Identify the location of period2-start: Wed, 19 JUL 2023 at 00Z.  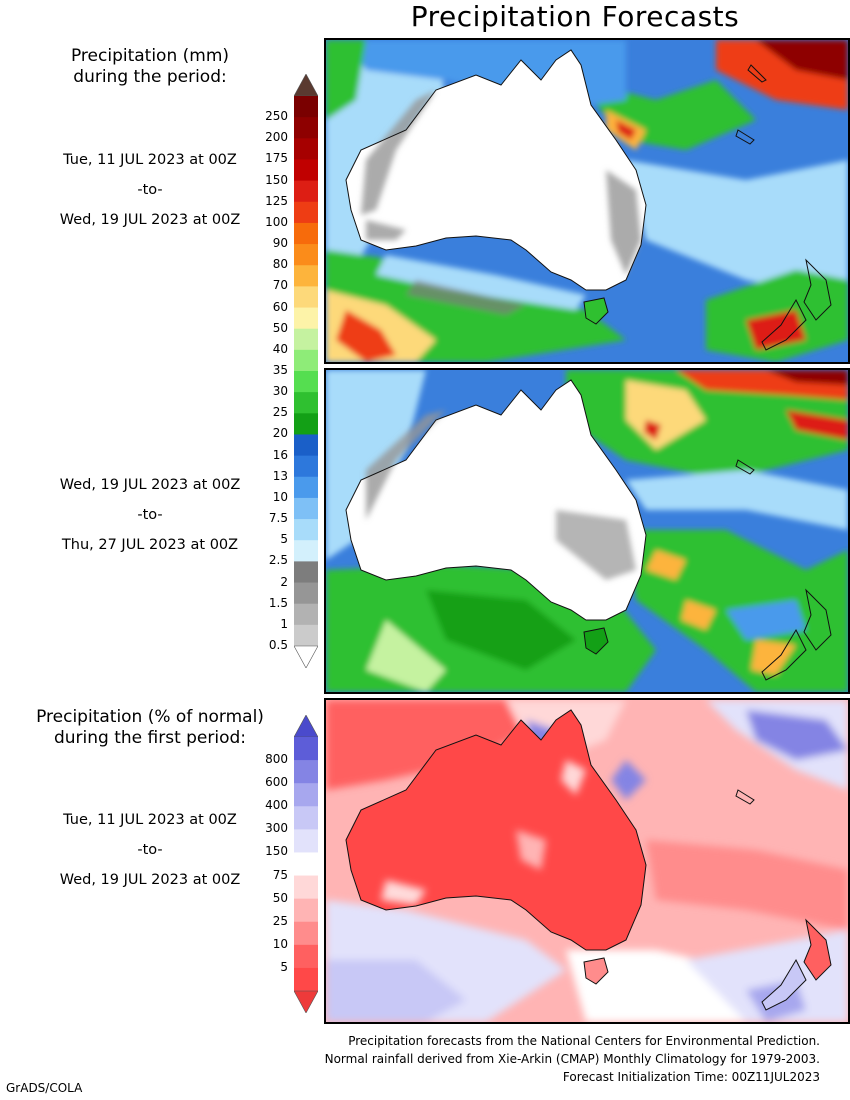
(150, 485).